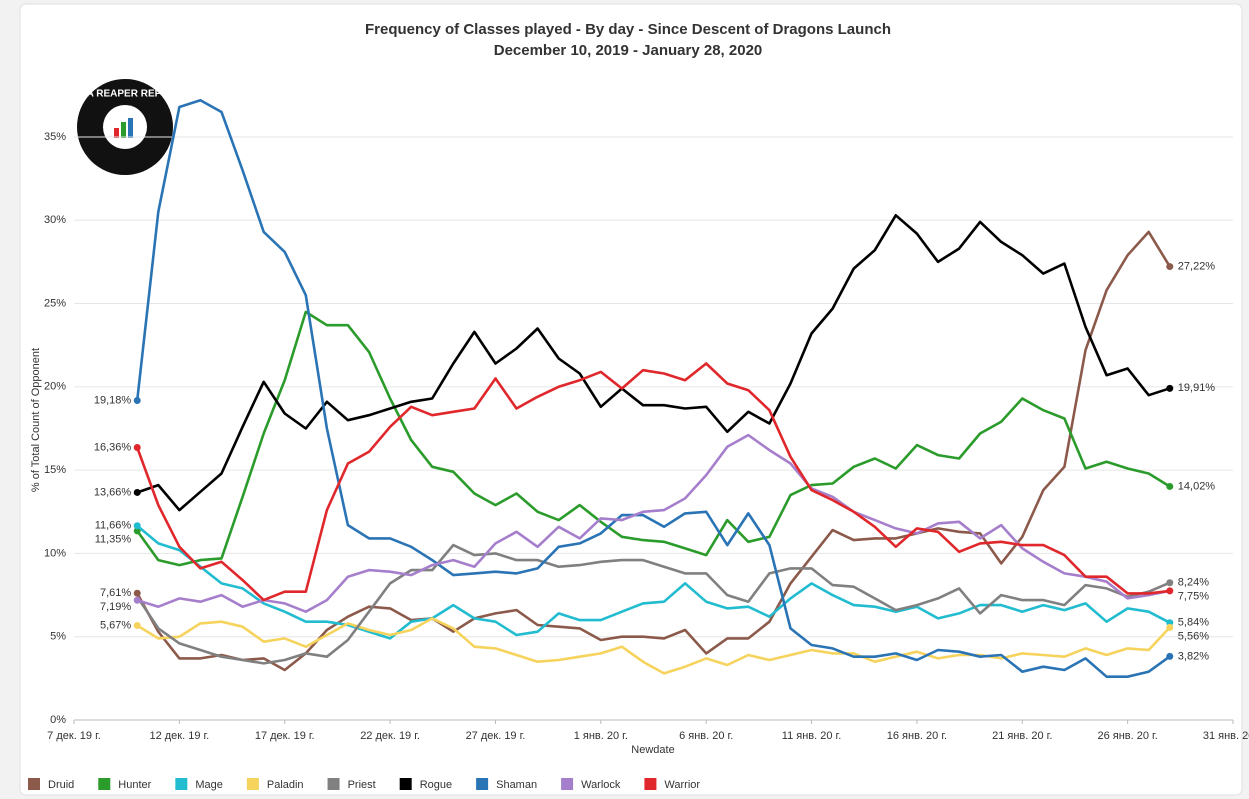 The width and height of the screenshot is (1249, 799). Describe the element at coordinates (1193, 656) in the screenshot. I see `value-label: 3,82%` at that location.